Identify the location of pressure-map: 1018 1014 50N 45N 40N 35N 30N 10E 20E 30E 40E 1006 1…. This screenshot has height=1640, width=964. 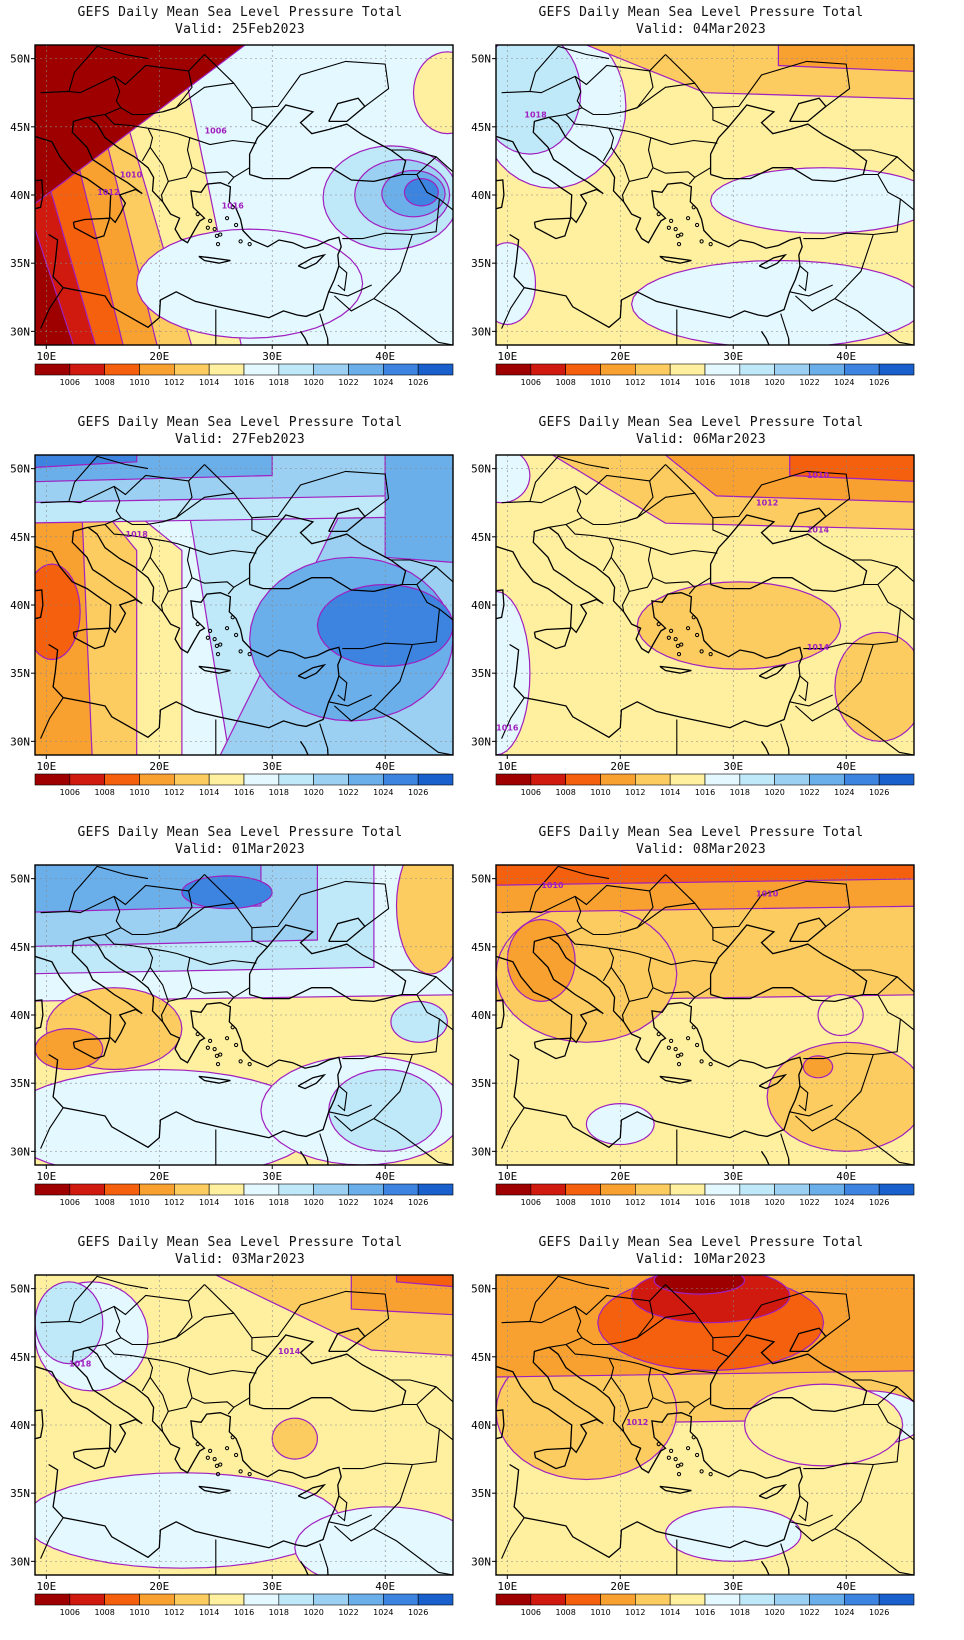
(232, 1445).